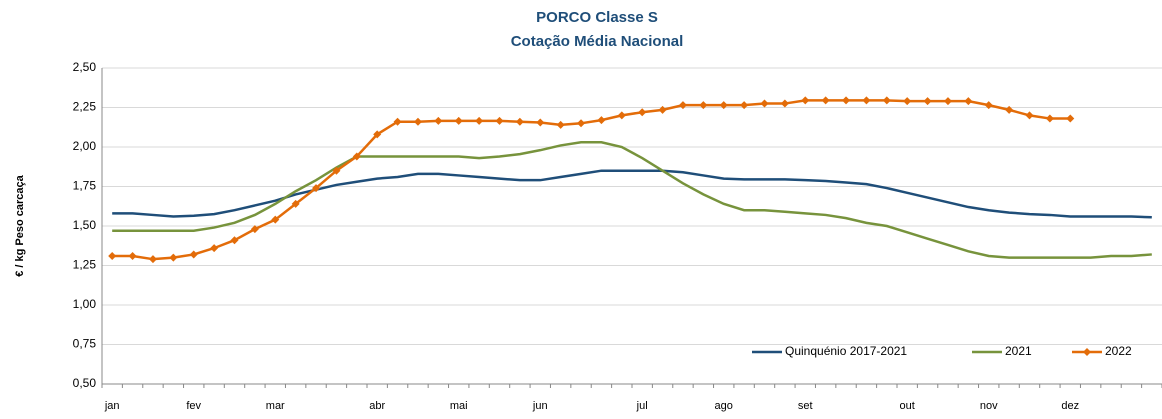 The width and height of the screenshot is (1162, 419). I want to click on y-tick-label: 0,50, so click(85, 383).